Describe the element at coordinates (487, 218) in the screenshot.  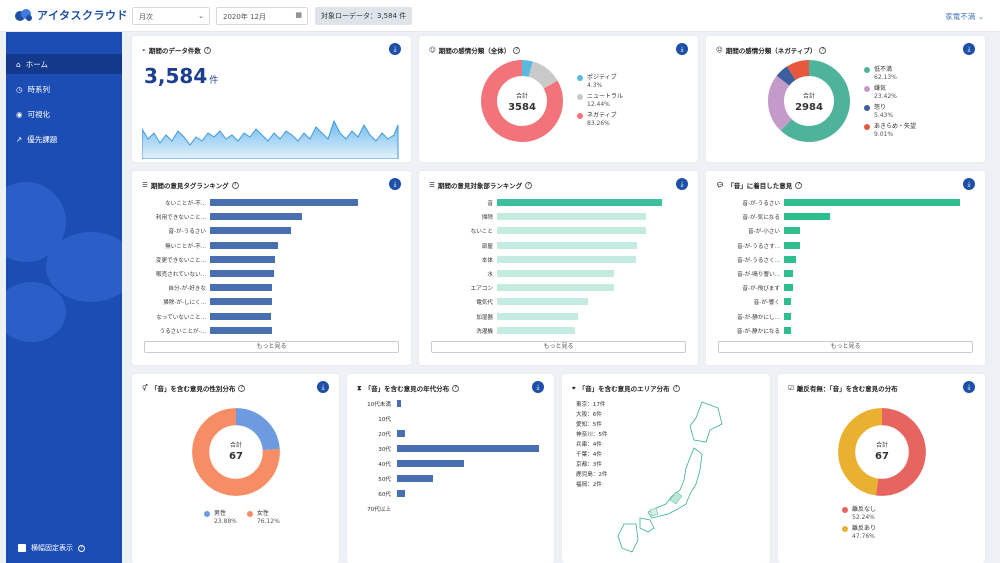
I see `rank-label: 掃除` at that location.